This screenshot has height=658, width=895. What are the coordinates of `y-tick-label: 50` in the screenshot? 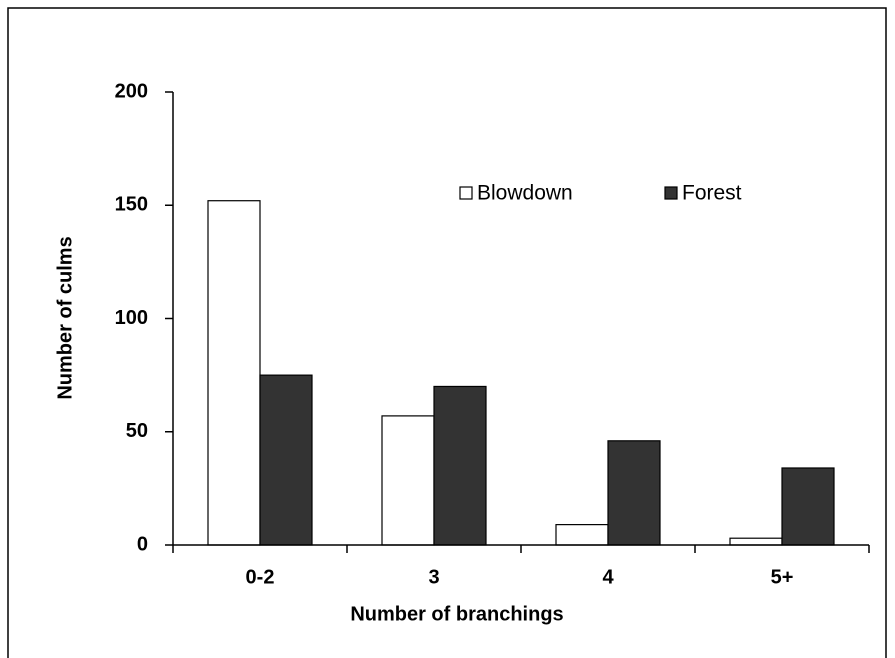 It's located at (137, 431).